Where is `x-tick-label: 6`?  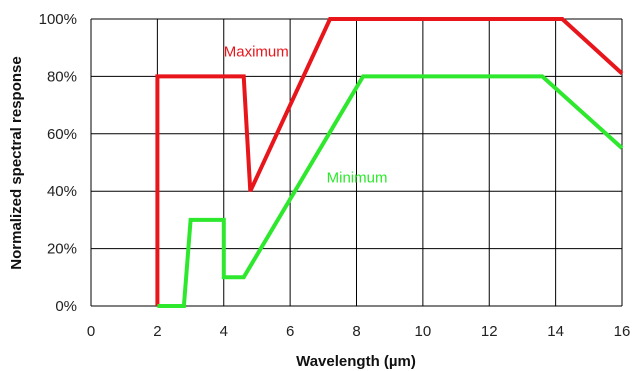 x-tick-label: 6 is located at coordinates (290, 331).